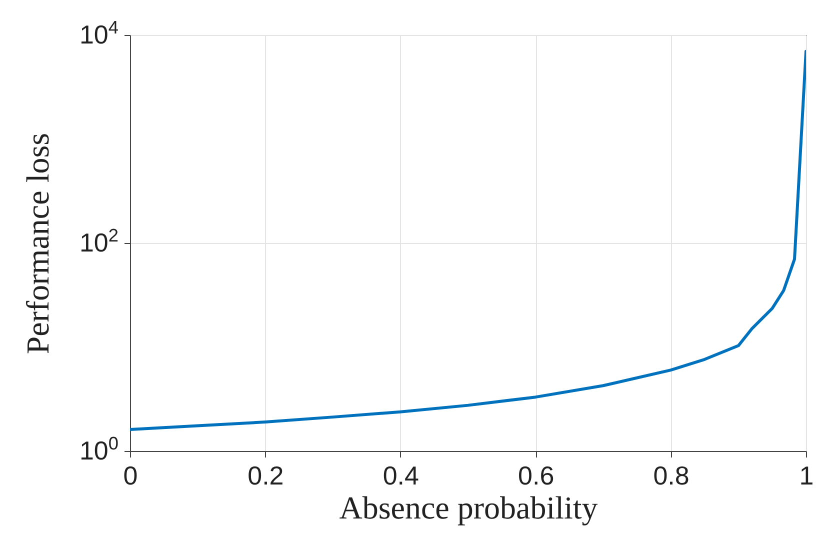 The width and height of the screenshot is (820, 545). What do you see at coordinates (400, 475) in the screenshot?
I see `x-tick-label: 0.4` at bounding box center [400, 475].